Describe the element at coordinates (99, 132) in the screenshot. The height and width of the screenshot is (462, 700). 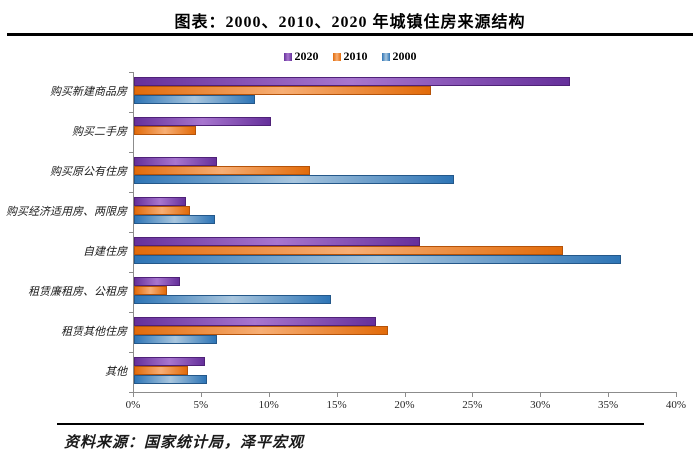
I see `category-label: 购买二手房` at that location.